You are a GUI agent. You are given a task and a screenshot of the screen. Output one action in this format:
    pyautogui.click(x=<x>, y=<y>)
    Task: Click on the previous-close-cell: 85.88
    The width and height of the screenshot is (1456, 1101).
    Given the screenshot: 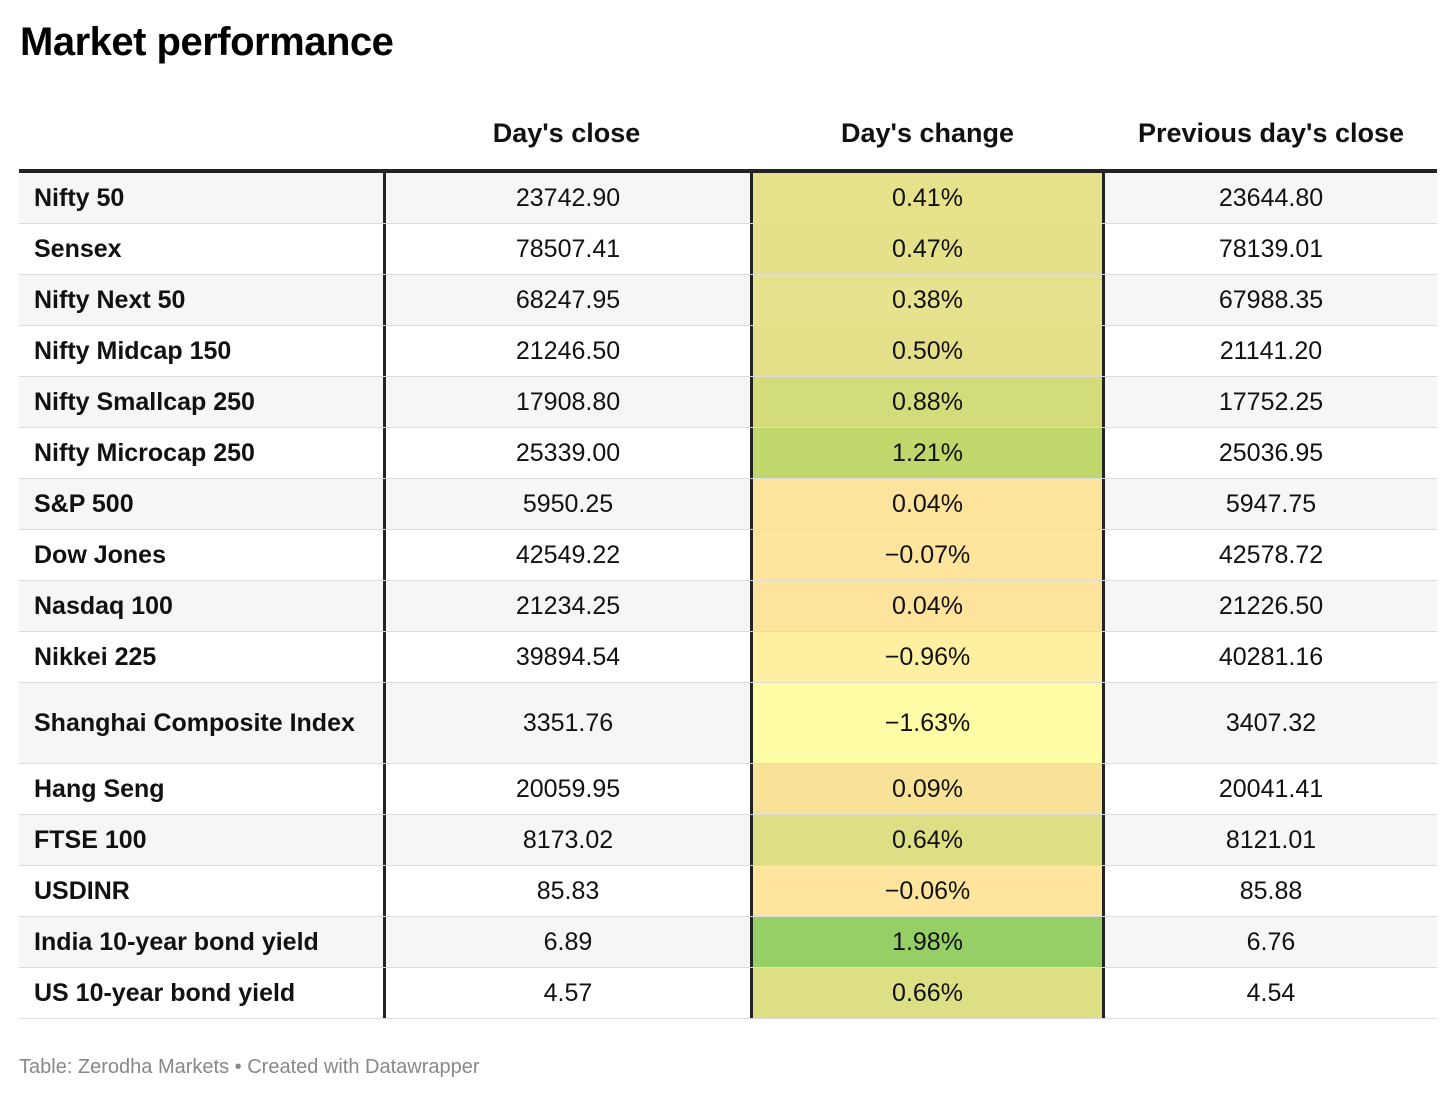 What is the action you would take?
    pyautogui.click(x=1271, y=890)
    